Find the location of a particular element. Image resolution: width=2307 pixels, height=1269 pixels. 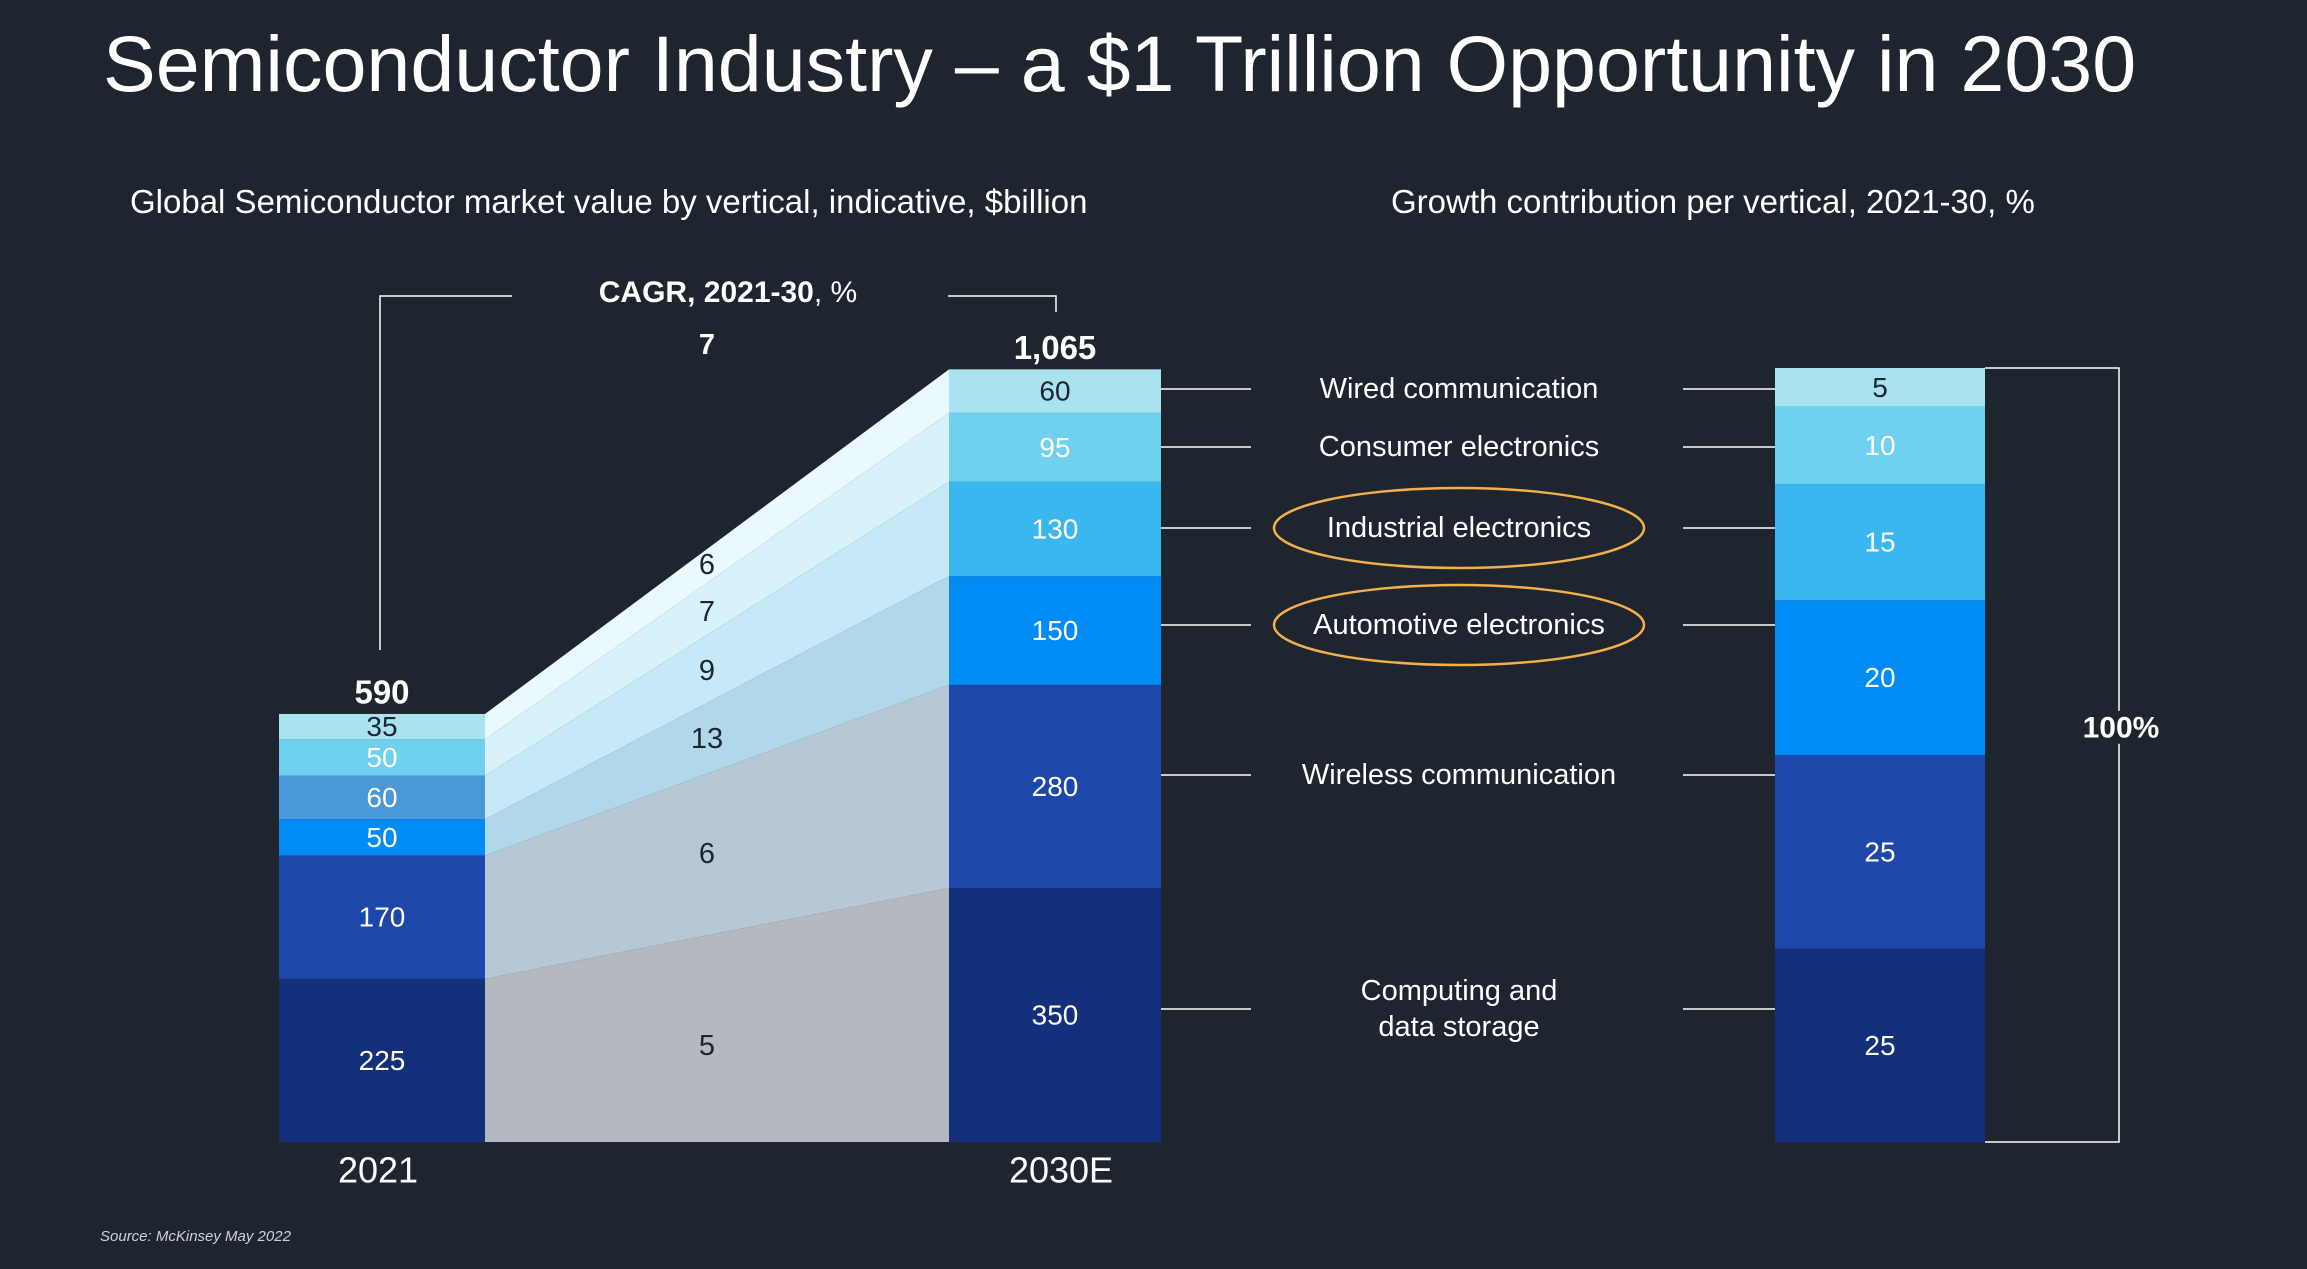

value-2021-consumer: 50 is located at coordinates (381, 757).